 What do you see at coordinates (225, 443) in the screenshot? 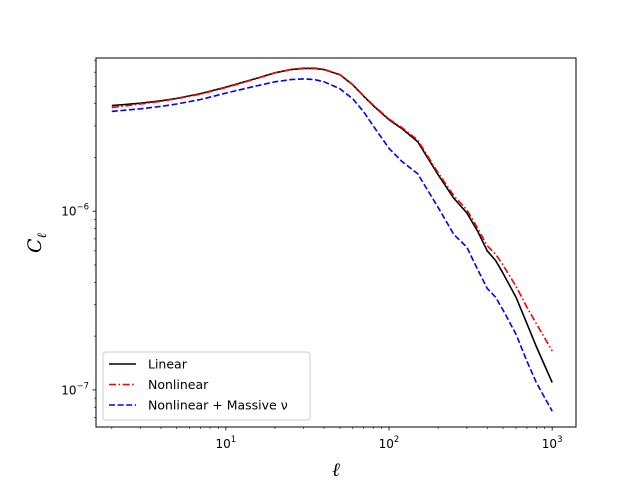
I see `x-tick-label: 10¹` at bounding box center [225, 443].